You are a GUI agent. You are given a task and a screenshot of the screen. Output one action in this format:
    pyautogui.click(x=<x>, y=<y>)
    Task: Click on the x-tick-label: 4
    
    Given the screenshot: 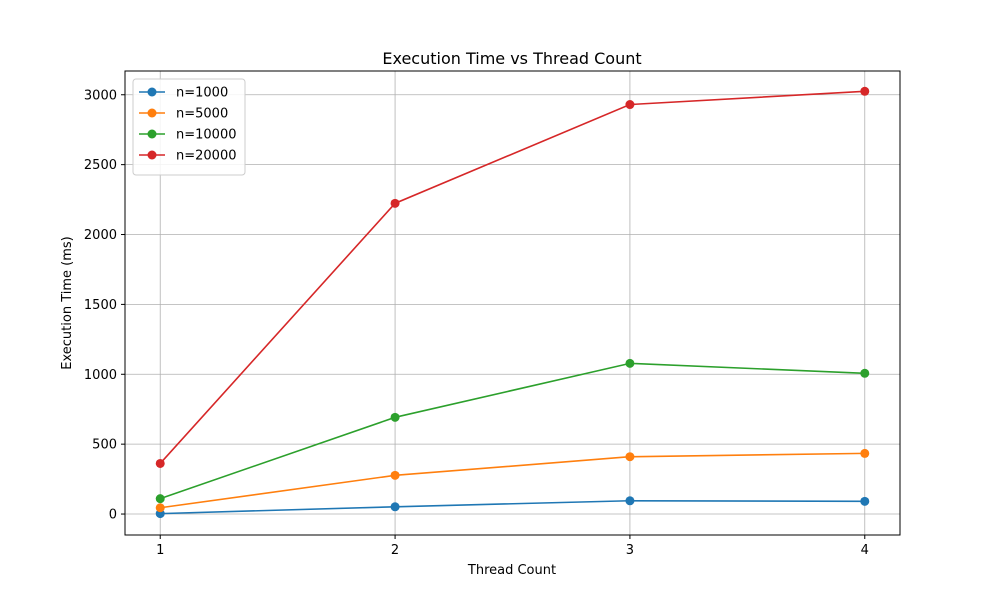 What is the action you would take?
    pyautogui.click(x=865, y=550)
    